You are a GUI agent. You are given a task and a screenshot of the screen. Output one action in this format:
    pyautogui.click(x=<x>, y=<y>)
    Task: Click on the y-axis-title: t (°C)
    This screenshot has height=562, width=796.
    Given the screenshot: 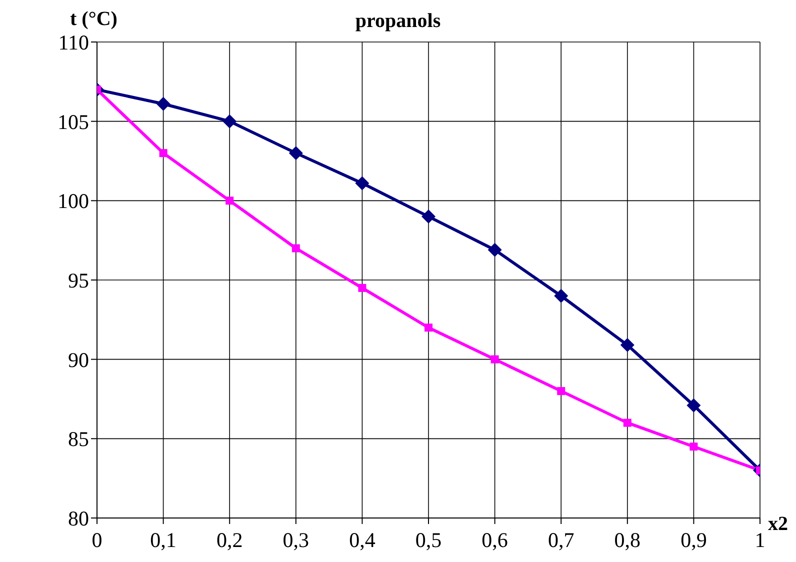 What is the action you would take?
    pyautogui.click(x=94, y=19)
    